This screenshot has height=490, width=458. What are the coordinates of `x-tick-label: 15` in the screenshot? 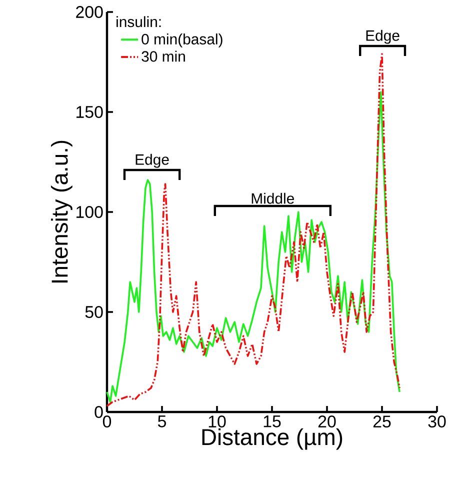 It's located at (272, 422).